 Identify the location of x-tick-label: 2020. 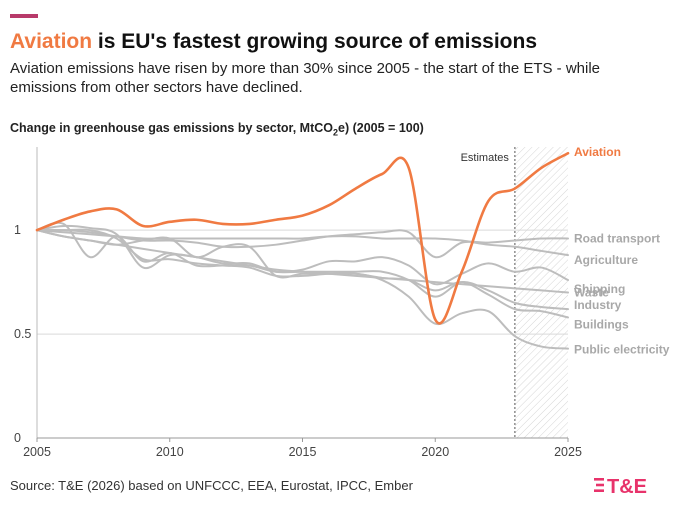
(435, 452).